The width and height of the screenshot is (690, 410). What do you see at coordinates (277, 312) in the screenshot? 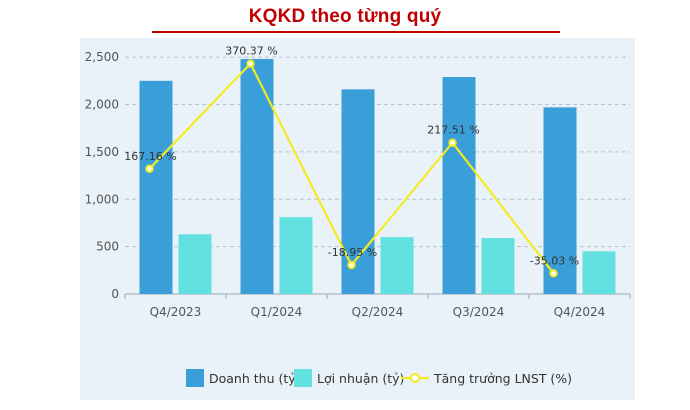
I see `x-tick-label: Q1/2024` at bounding box center [277, 312].